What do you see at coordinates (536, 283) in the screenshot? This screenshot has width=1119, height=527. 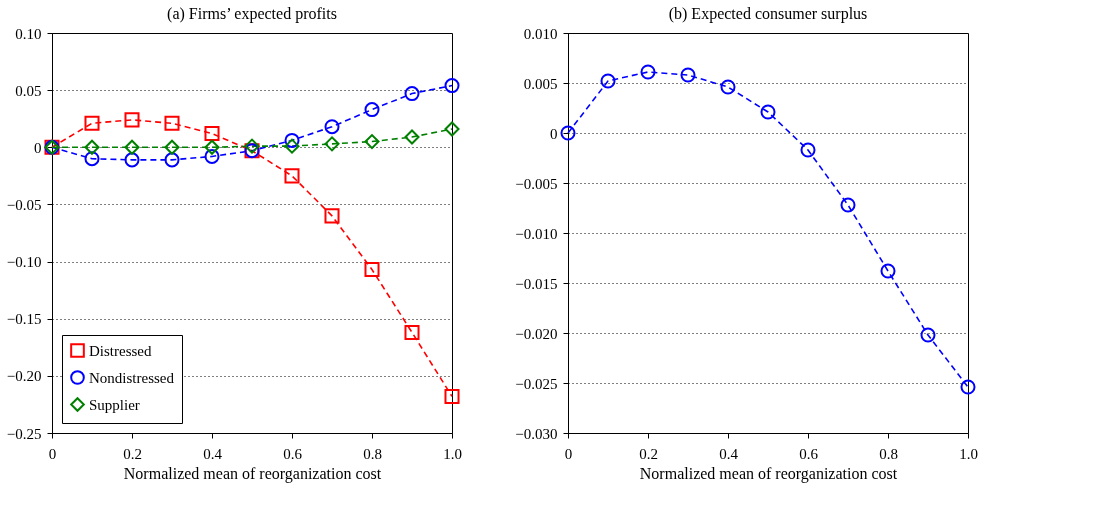 I see `y-tick-label: −0.015` at bounding box center [536, 283].